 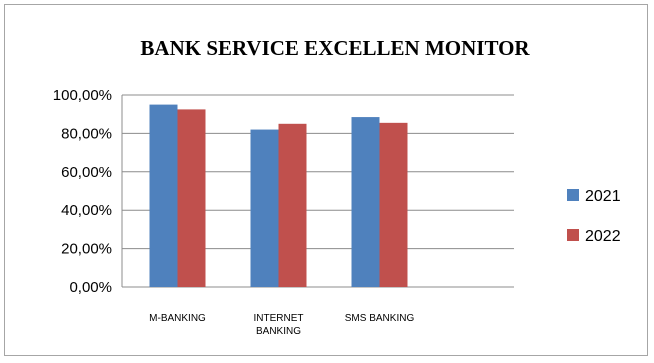 What do you see at coordinates (573, 195) in the screenshot?
I see `legend-swatch-2021` at bounding box center [573, 195].